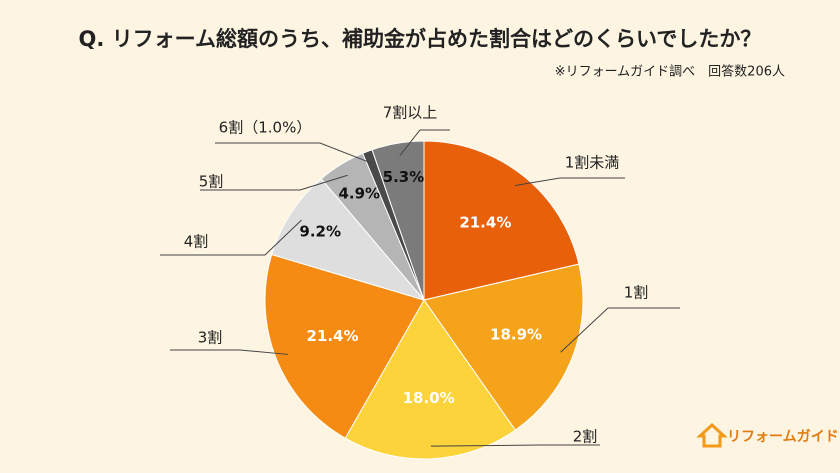 The width and height of the screenshot is (840, 473). I want to click on category-label: 1割, so click(636, 293).